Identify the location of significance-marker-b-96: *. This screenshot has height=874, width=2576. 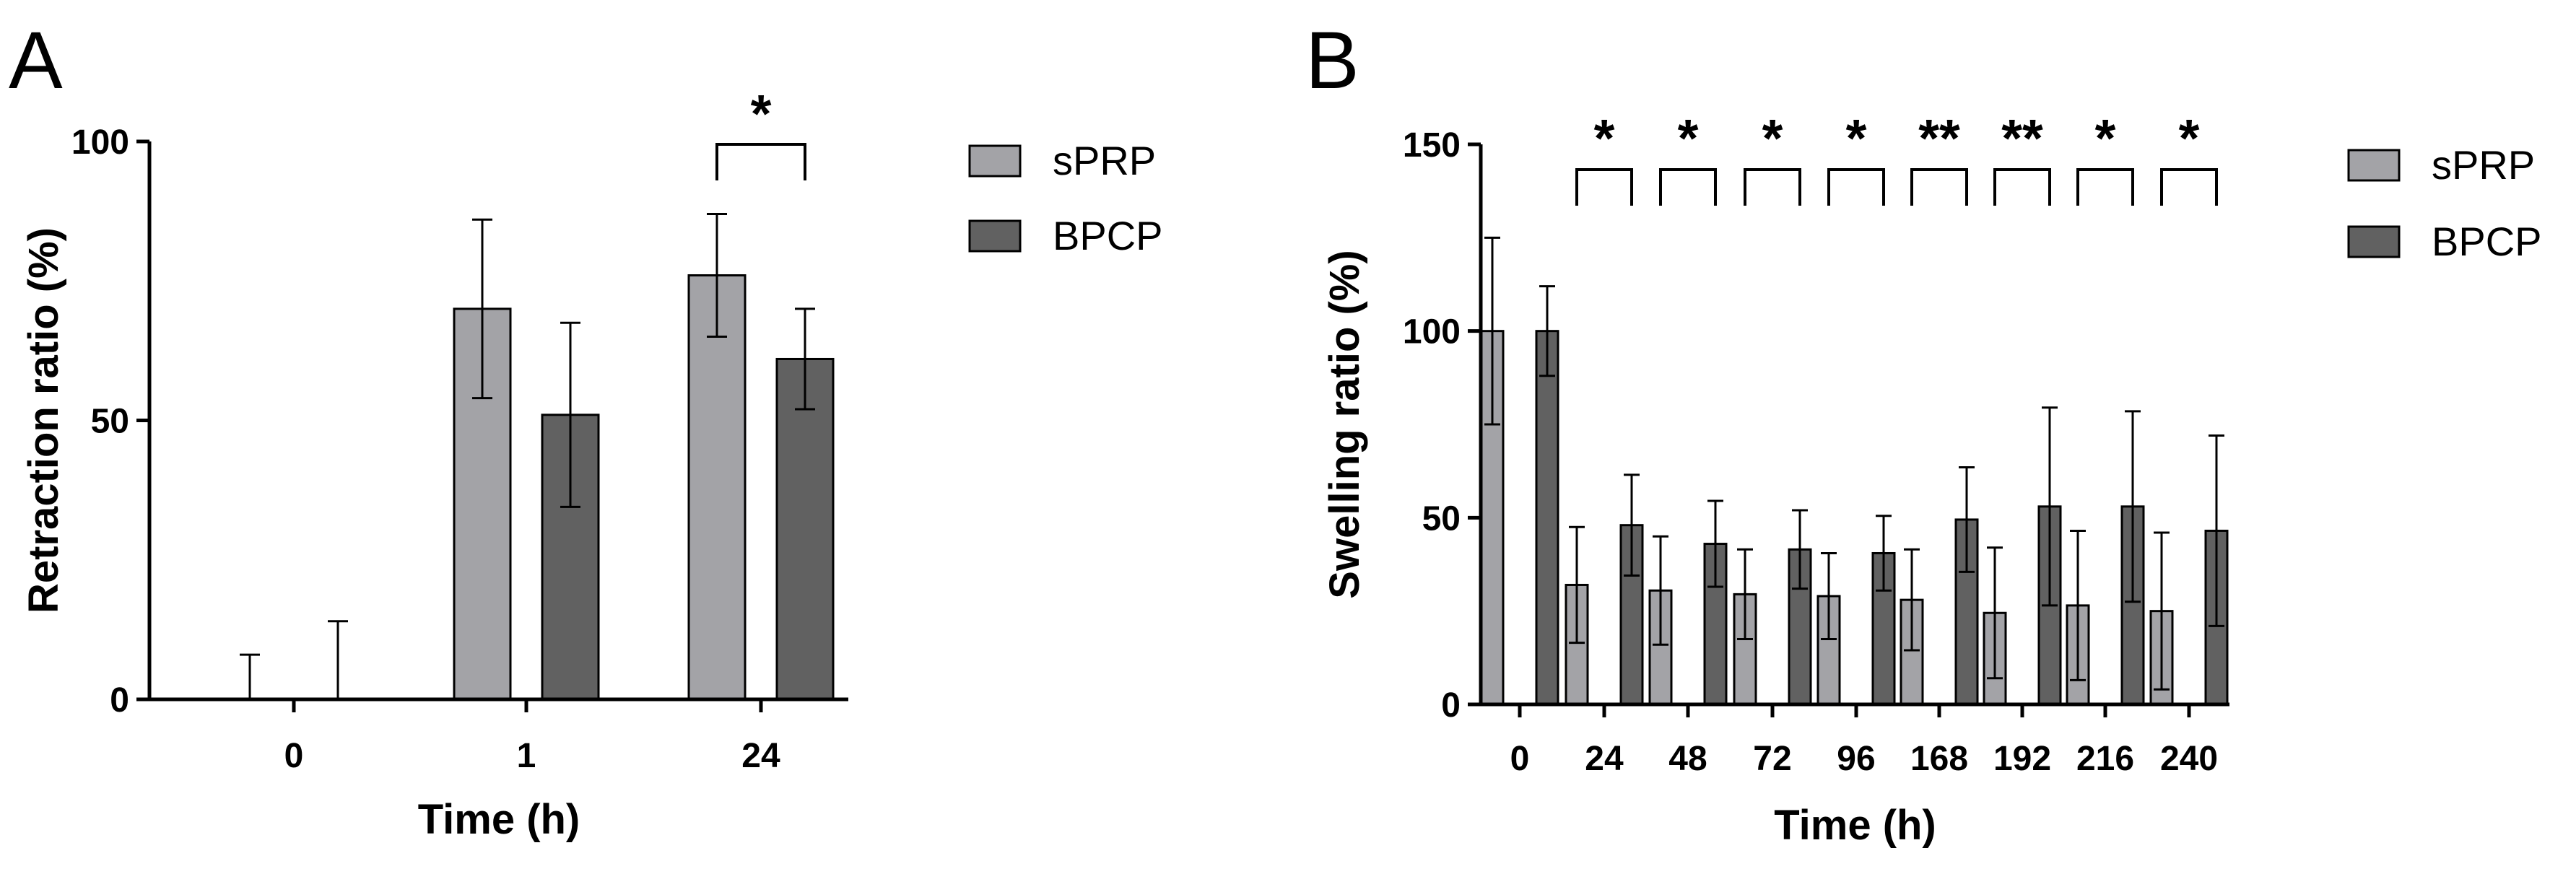
(1856, 138).